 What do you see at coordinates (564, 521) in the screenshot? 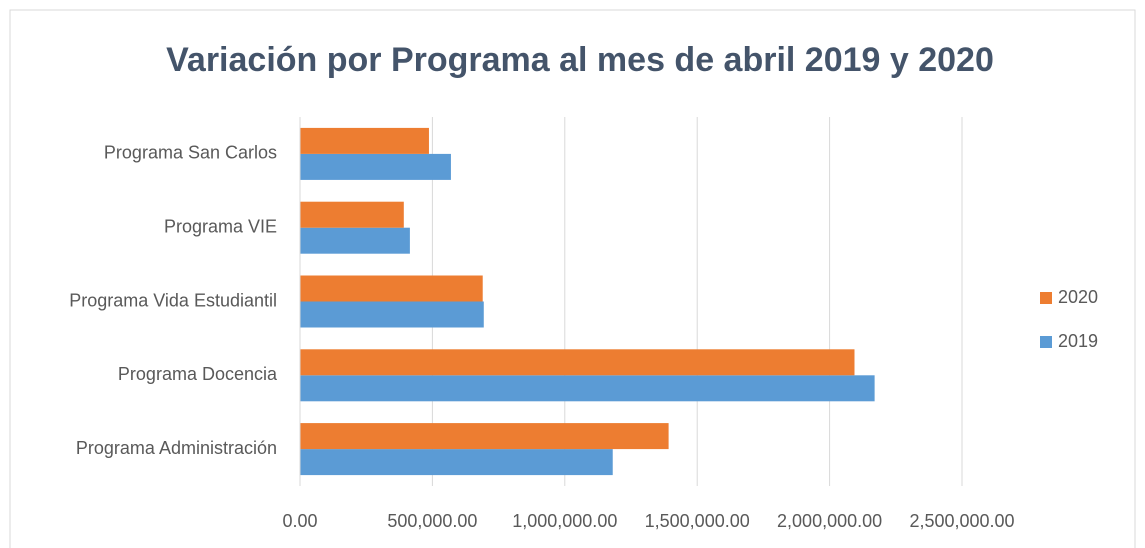
I see `x-tick-label: 1,000,000.00` at bounding box center [564, 521].